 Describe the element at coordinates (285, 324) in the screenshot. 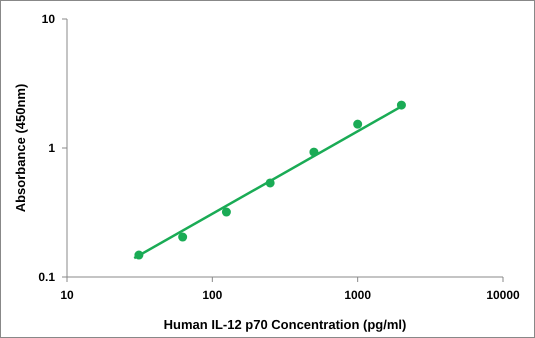

I see `x-axis-title: Human IL-12 p70 Concentration (pg/ml)` at that location.